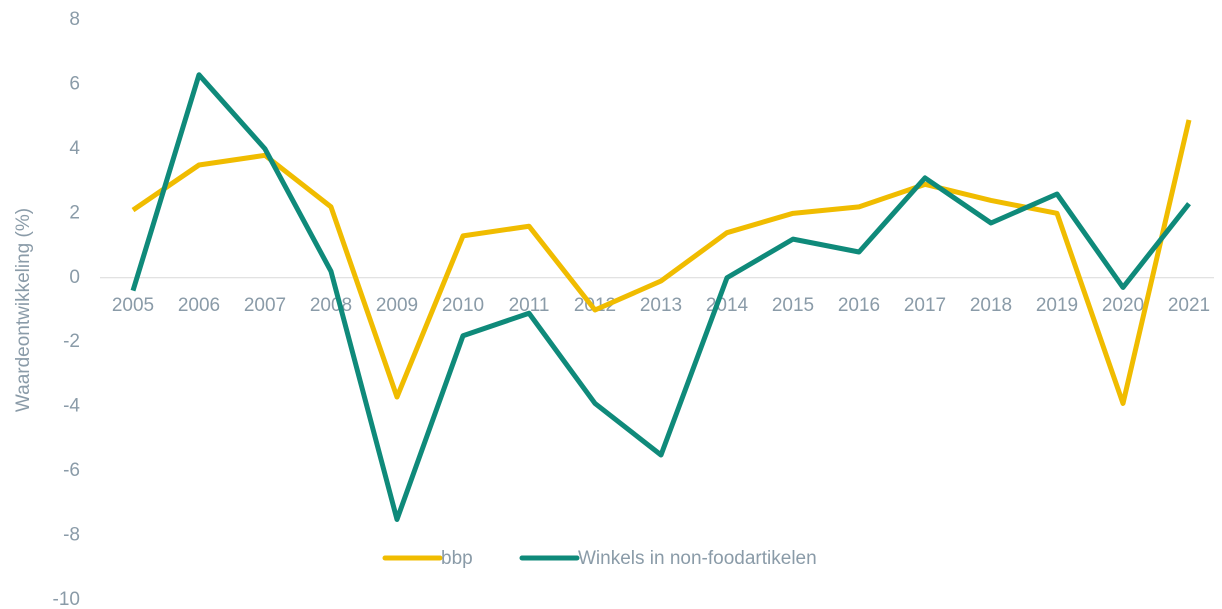 This screenshot has width=1222, height=609. I want to click on y-tick-label: 2, so click(74, 212).